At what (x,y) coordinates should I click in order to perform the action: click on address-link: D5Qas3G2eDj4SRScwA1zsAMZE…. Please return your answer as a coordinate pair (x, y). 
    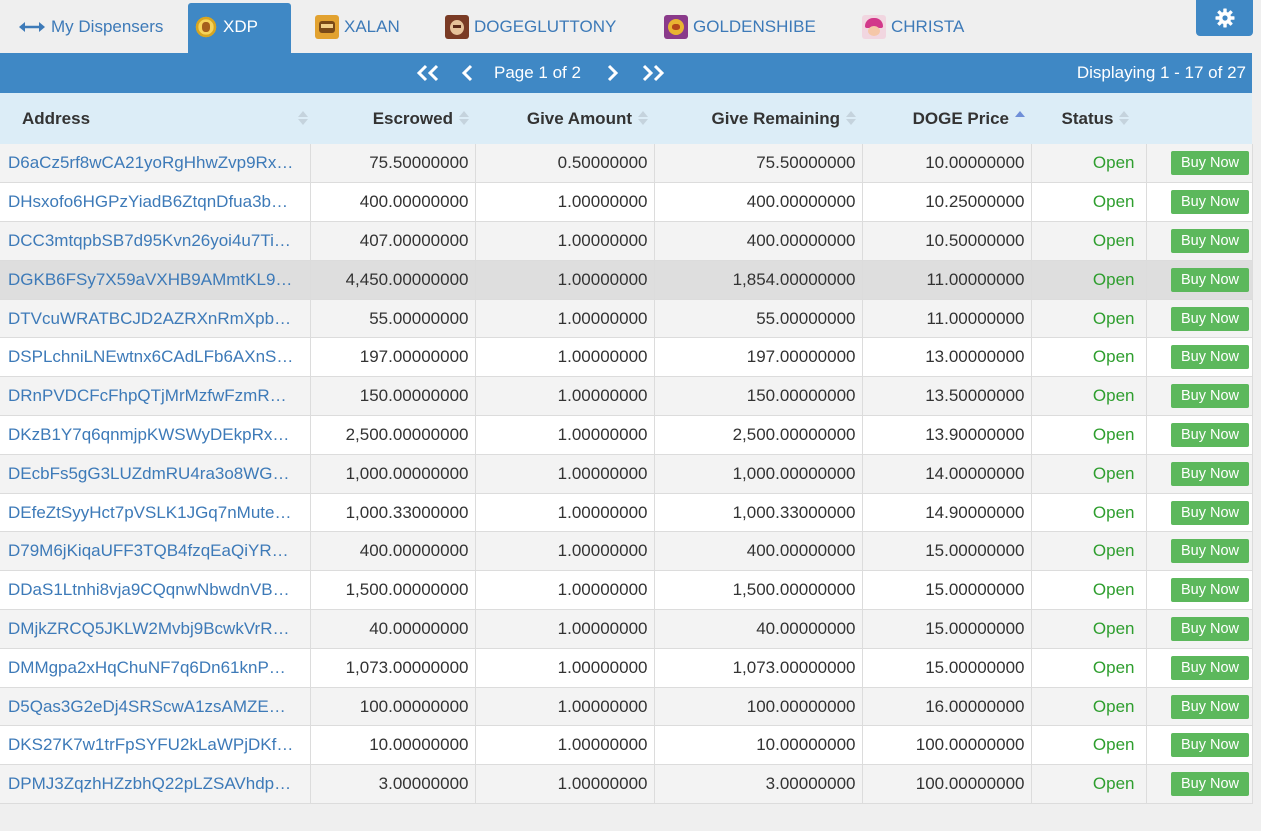
    Looking at the image, I should click on (155, 707).